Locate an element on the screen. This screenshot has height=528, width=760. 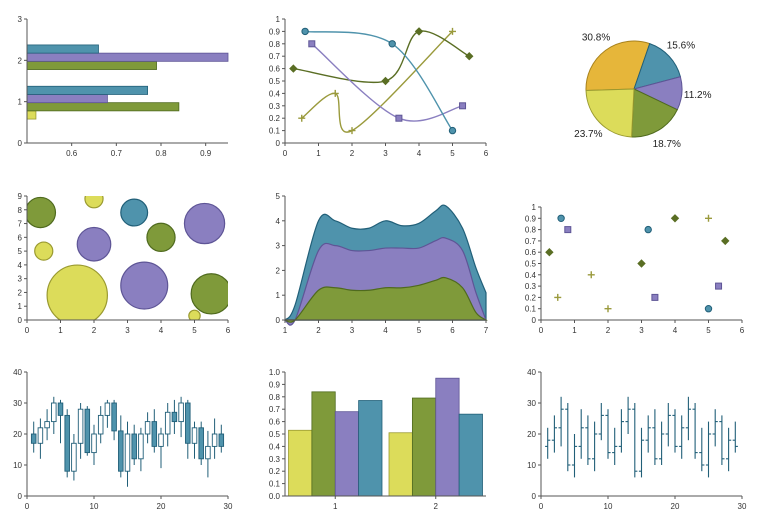
x-tick-label: 7 is located at coordinates (486, 330).